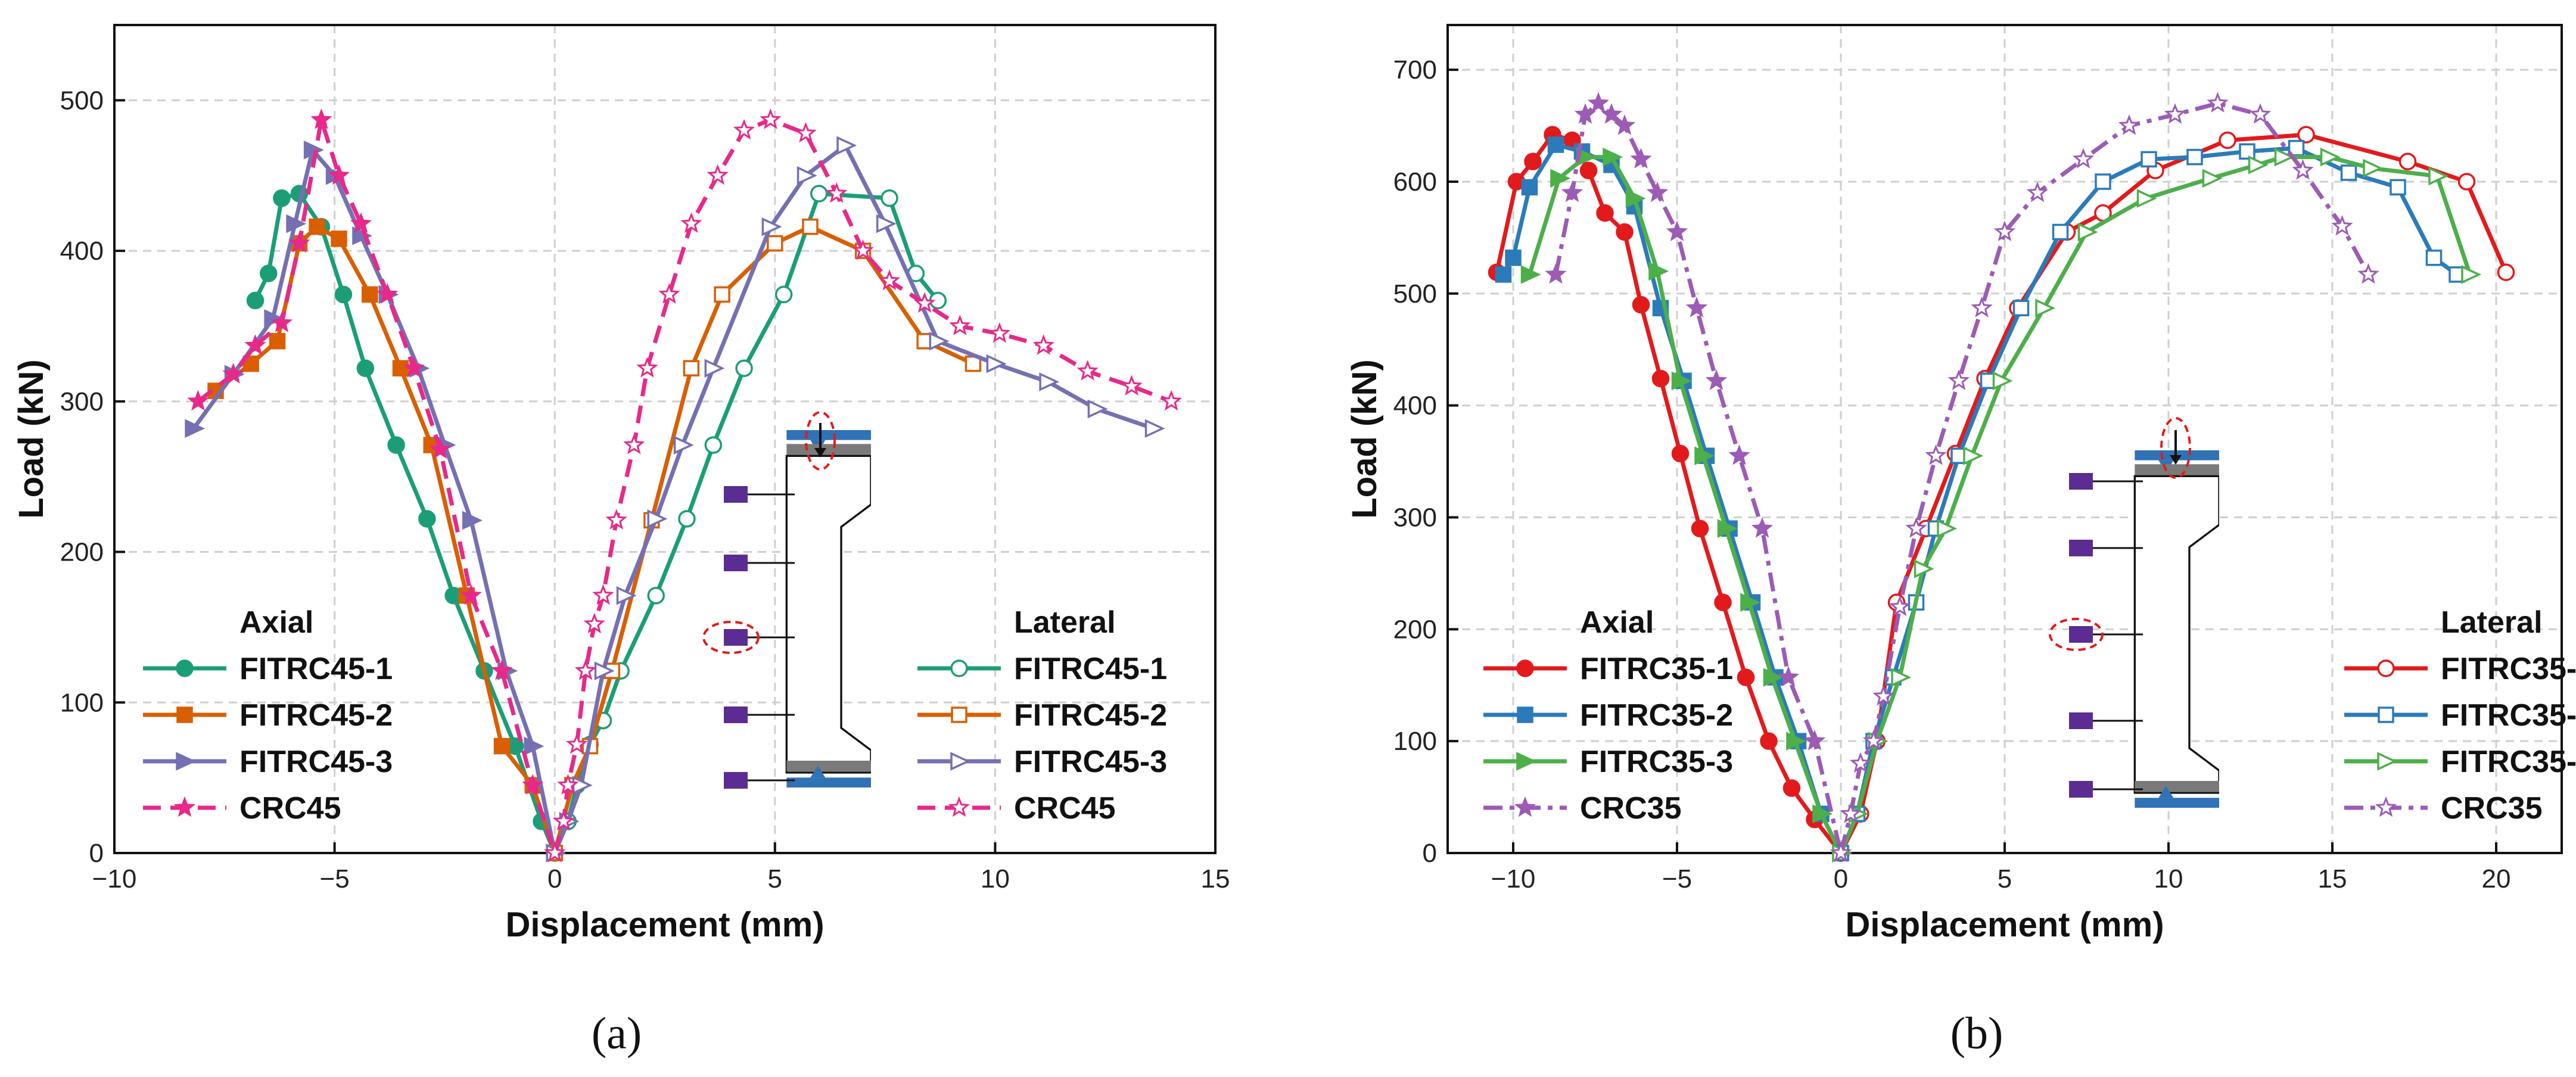 The width and height of the screenshot is (2576, 1077). What do you see at coordinates (664, 924) in the screenshot?
I see `x-axis-label: Displacement (mm)` at bounding box center [664, 924].